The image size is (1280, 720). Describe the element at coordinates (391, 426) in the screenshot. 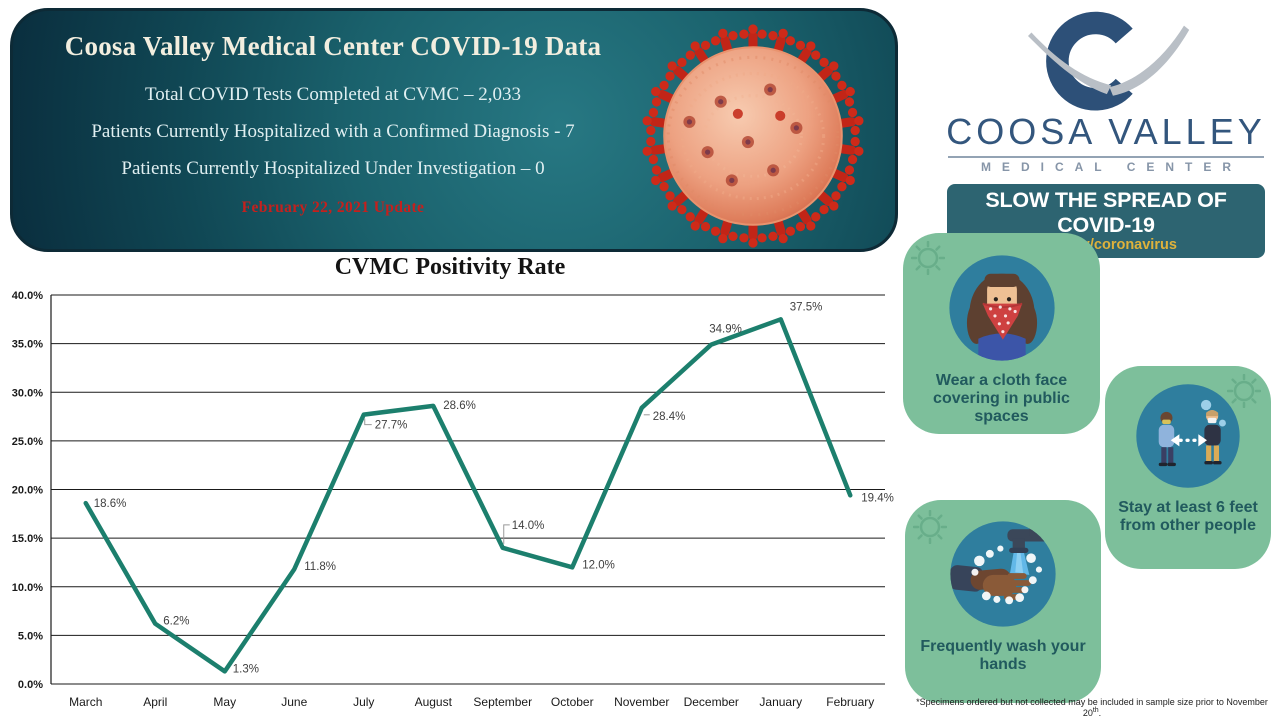

I see `svg-text: 27.7%` at that location.